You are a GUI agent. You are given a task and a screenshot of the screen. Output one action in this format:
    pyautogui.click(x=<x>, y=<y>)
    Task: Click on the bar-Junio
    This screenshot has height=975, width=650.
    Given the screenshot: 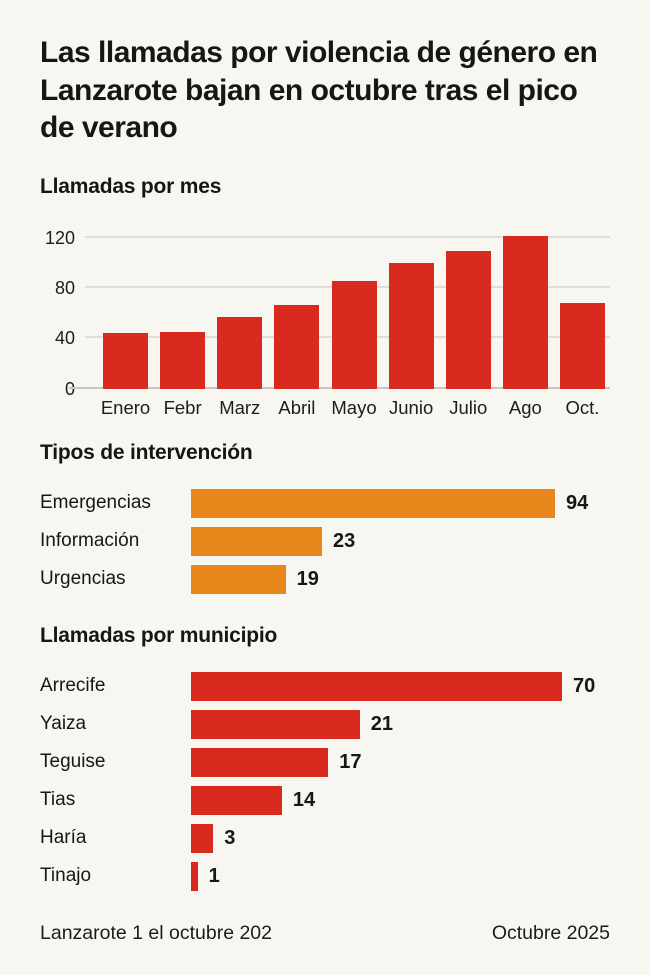 What is the action you would take?
    pyautogui.click(x=411, y=326)
    